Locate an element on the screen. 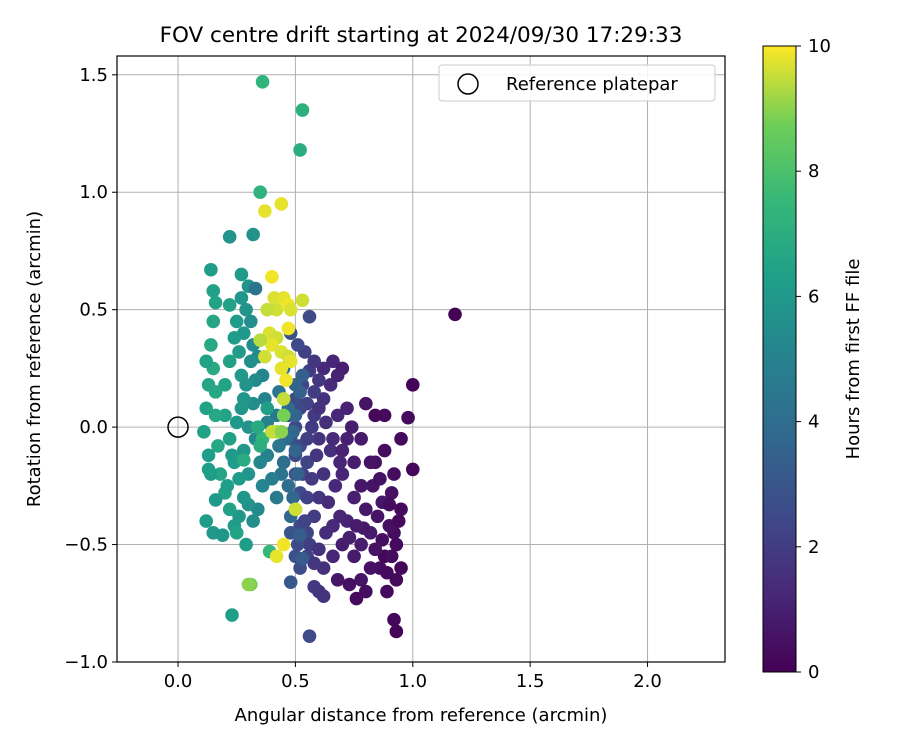 This screenshot has height=750, width=900. colorbar-tick-label: 0 is located at coordinates (813, 672).